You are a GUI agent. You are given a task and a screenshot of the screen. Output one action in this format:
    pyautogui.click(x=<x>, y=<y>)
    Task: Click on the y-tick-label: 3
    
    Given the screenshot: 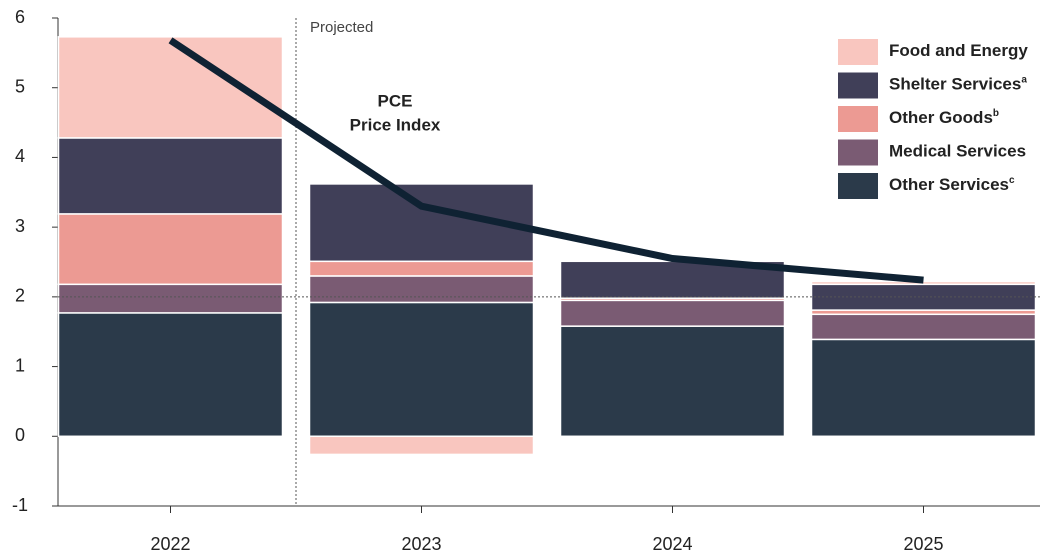 What is the action you would take?
    pyautogui.click(x=20, y=226)
    